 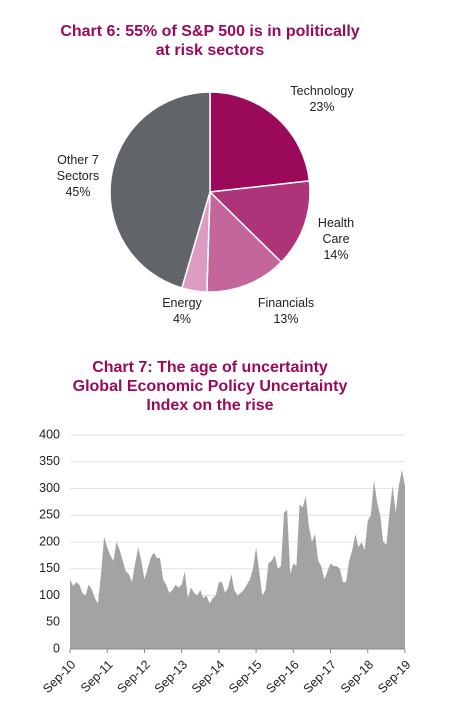 I want to click on y-tick-label: 0, so click(x=56, y=648).